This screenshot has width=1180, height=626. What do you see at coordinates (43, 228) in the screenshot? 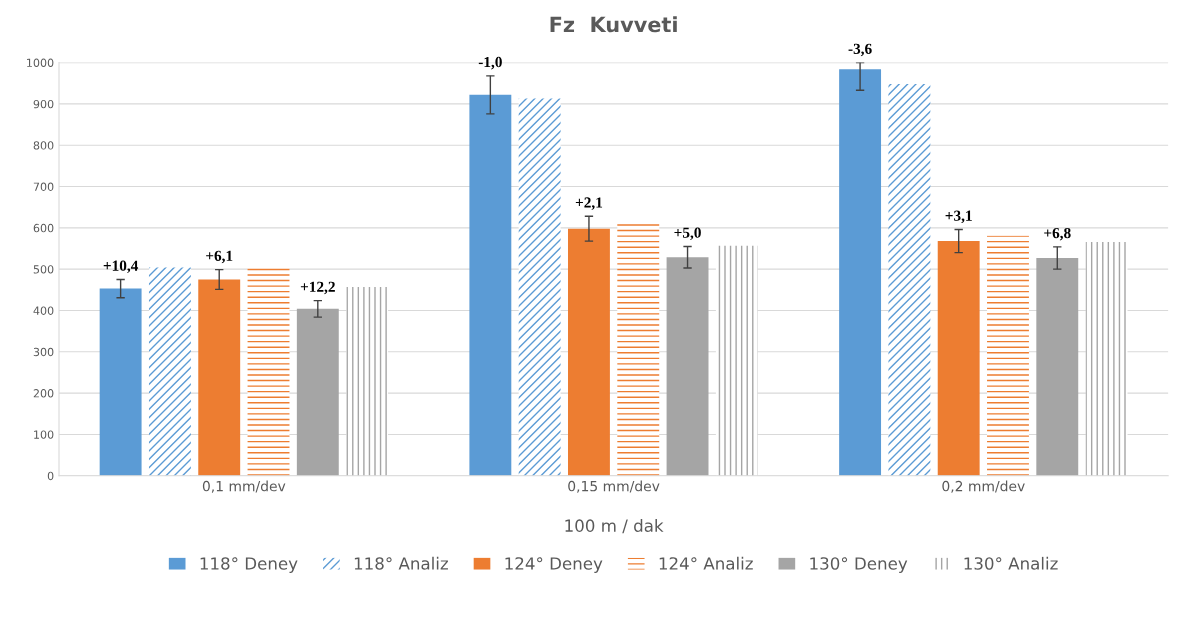
I see `y-tick-label: 600` at bounding box center [43, 228].